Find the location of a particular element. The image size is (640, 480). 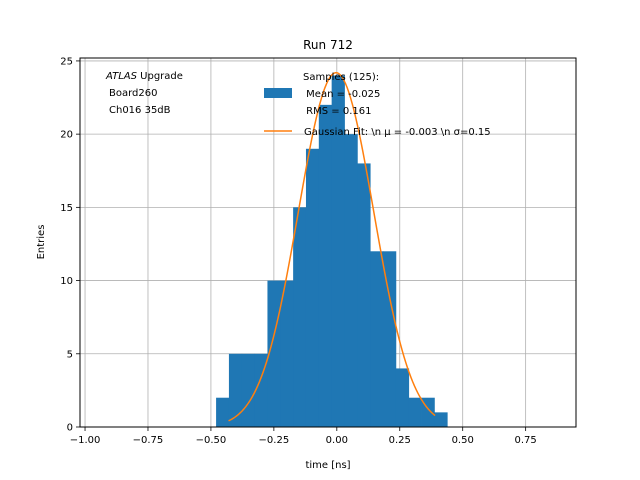

legend-histogram-line3: RMS = 0.161 is located at coordinates (337, 111).